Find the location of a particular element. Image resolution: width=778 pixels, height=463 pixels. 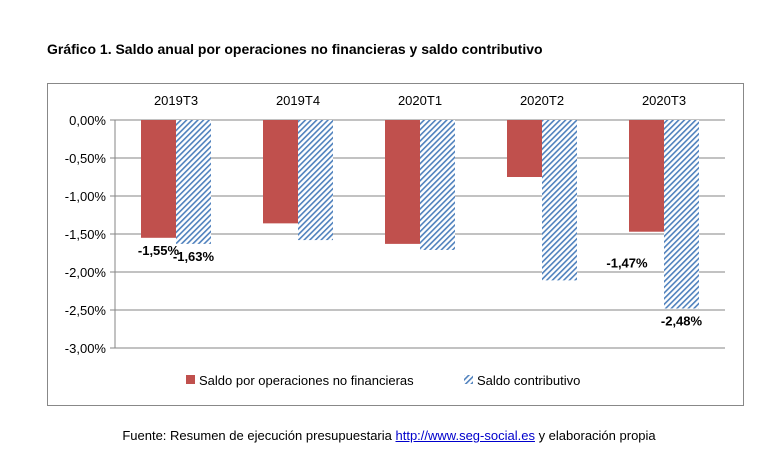

data-label: -2,48% is located at coordinates (682, 320).